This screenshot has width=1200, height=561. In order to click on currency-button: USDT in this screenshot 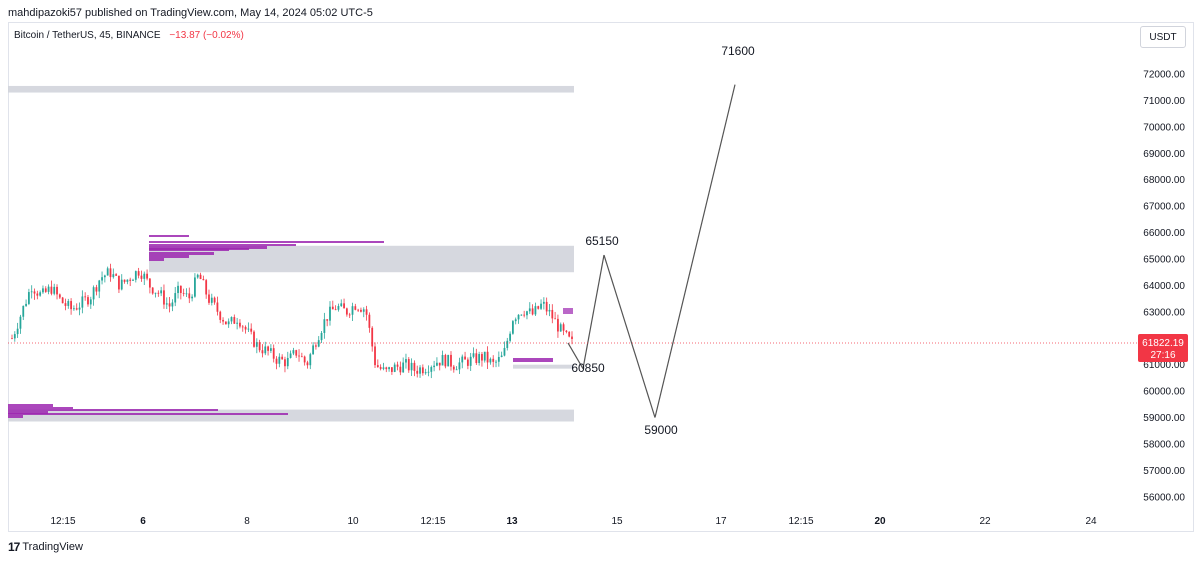, I will do `click(1163, 37)`.